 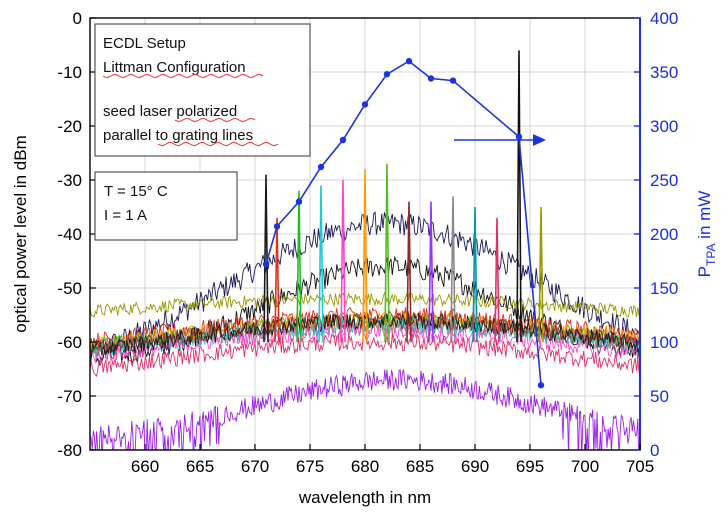 What do you see at coordinates (145, 466) in the screenshot?
I see `x-tick-label: 660` at bounding box center [145, 466].